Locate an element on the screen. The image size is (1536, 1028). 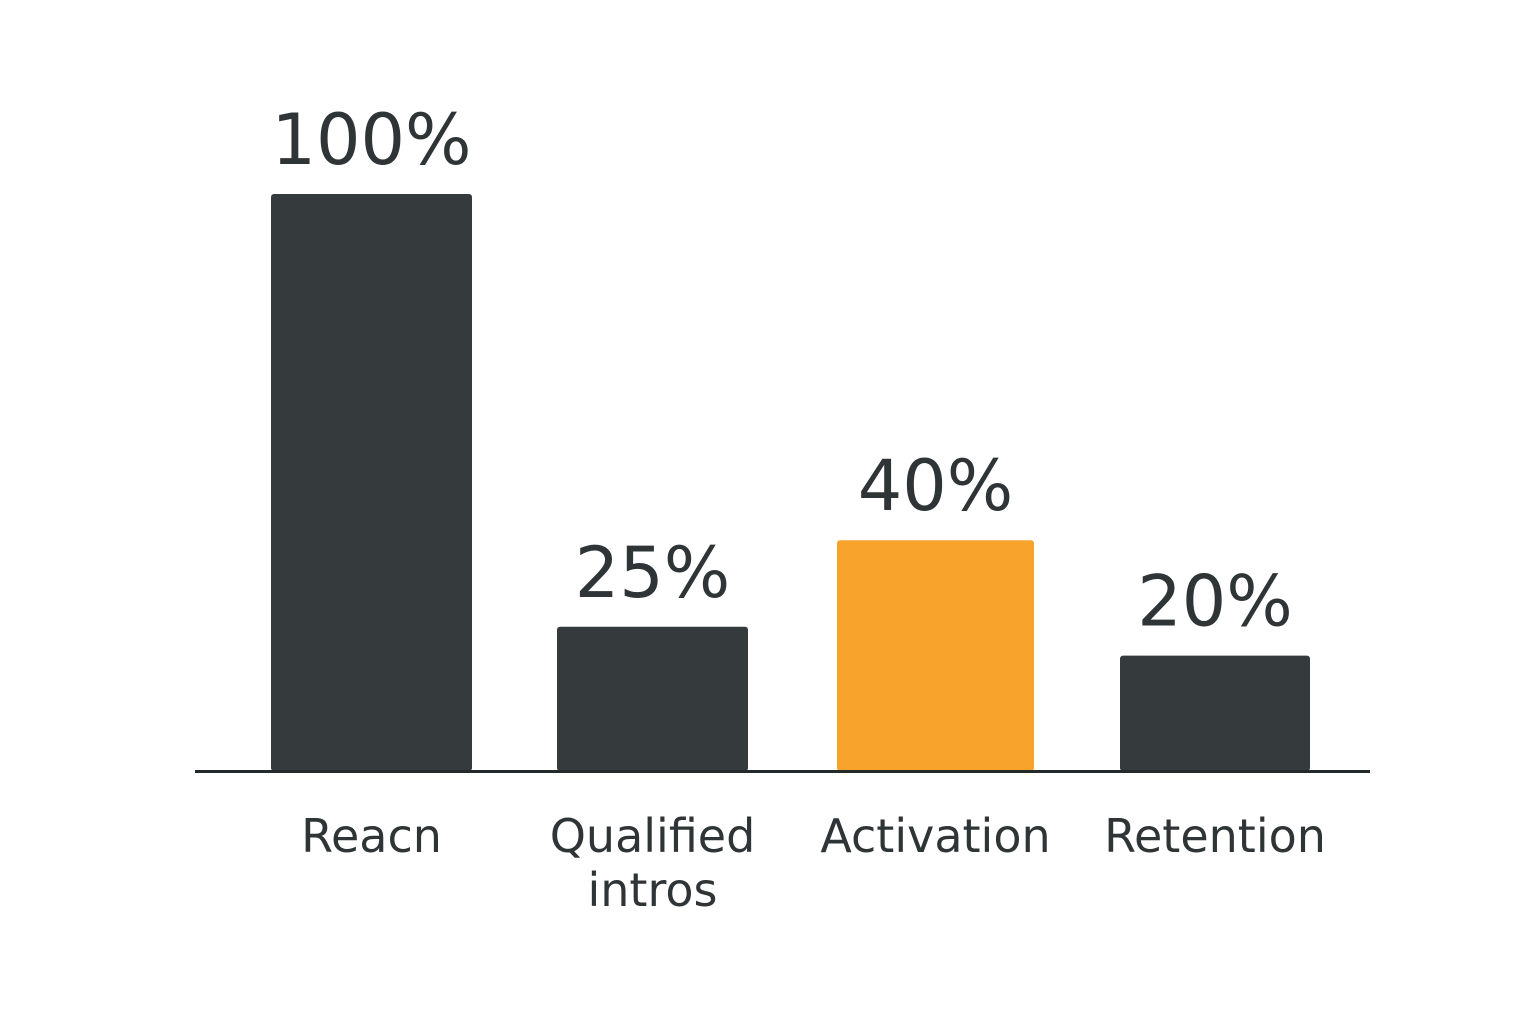
category-label-line: Reacn is located at coordinates (371, 836).